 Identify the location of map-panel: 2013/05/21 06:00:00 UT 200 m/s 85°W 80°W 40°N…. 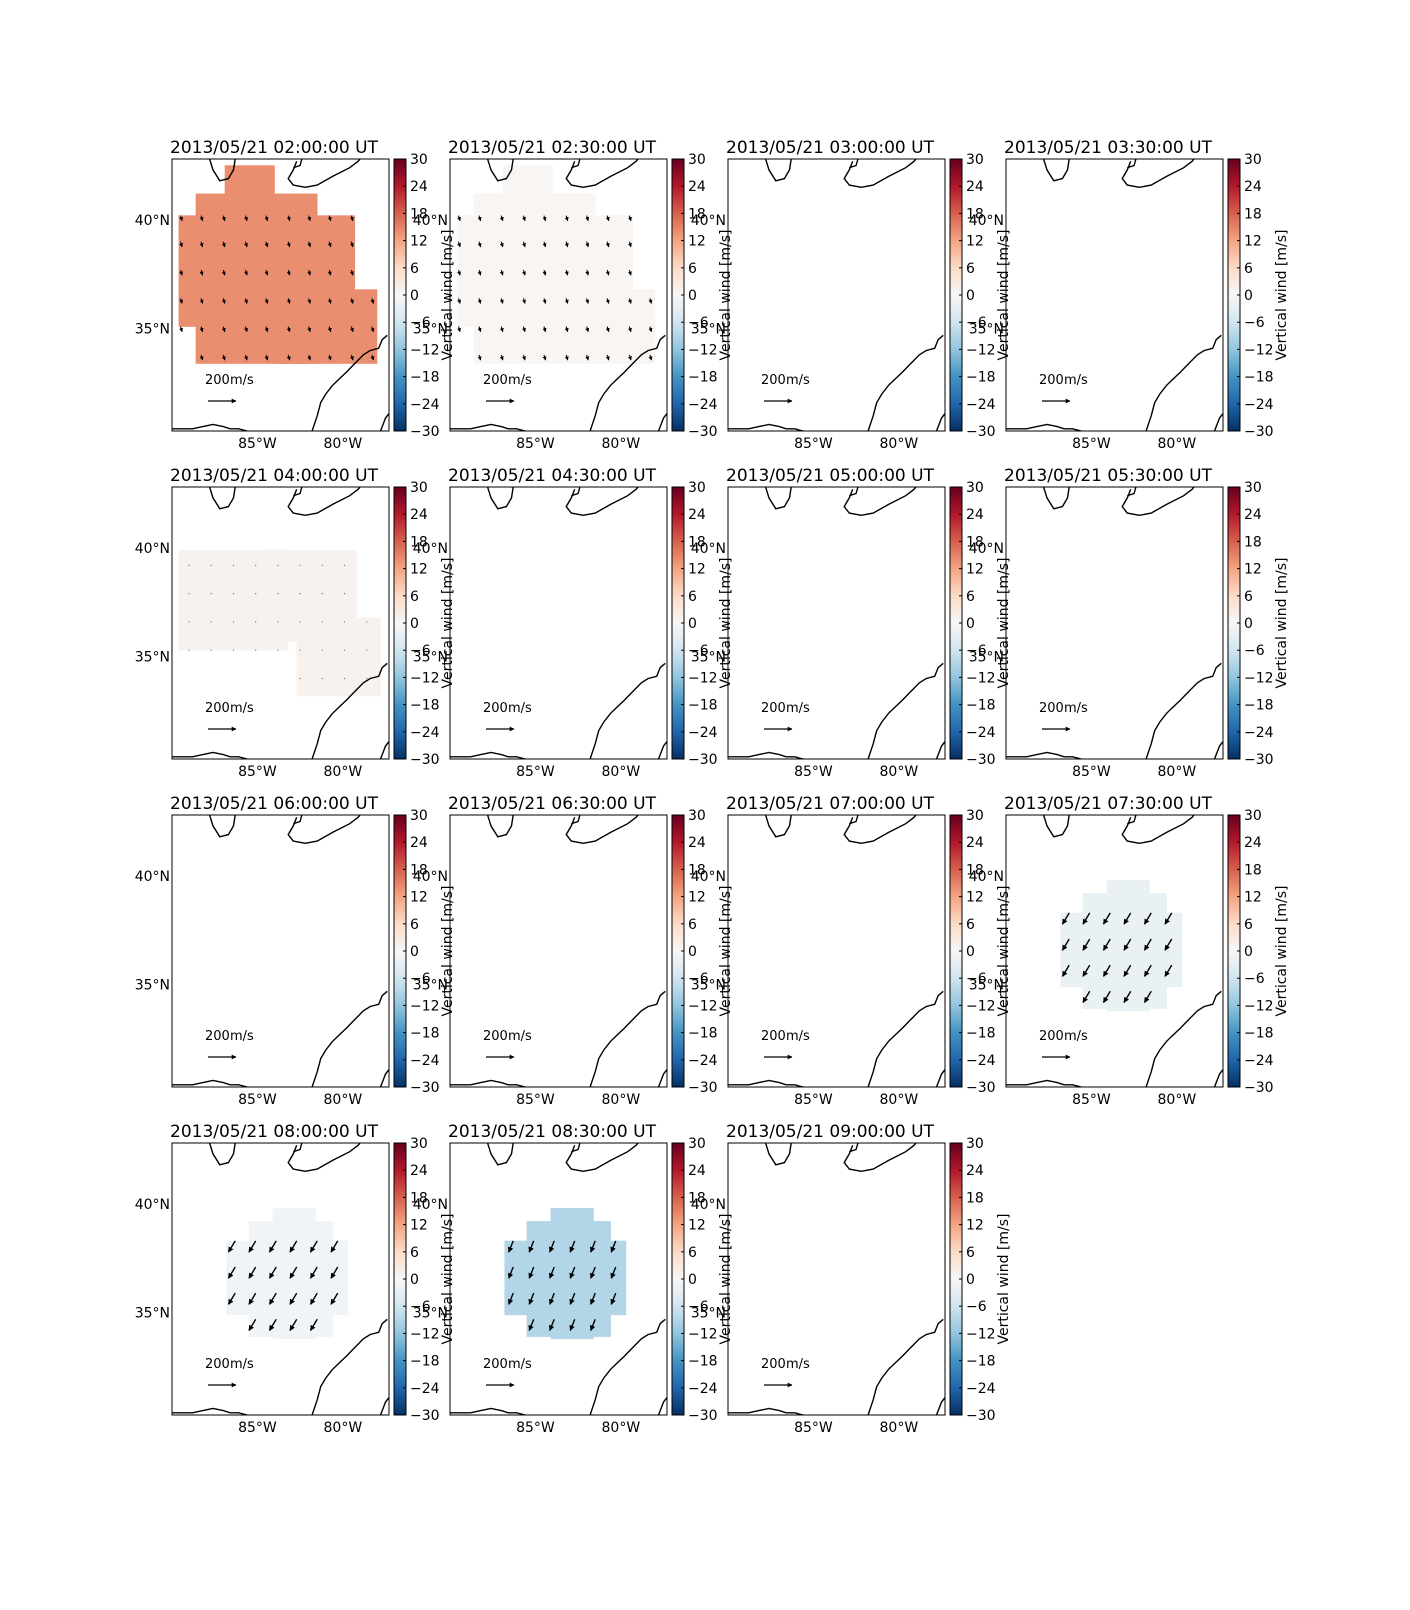
(295, 951).